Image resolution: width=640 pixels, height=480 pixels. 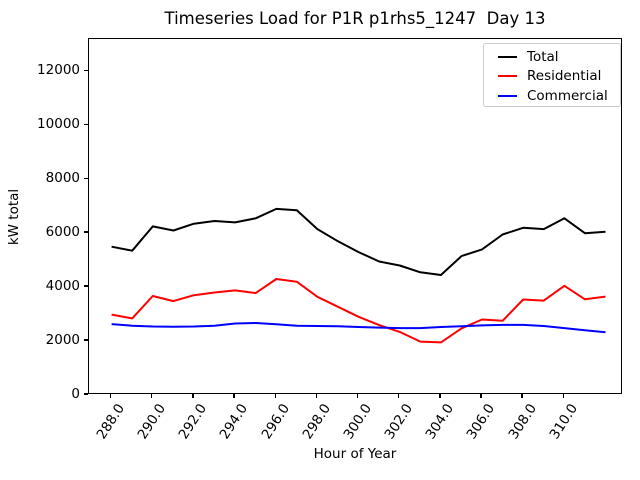 What do you see at coordinates (440, 422) in the screenshot?
I see `x-tick-label: 304.0` at bounding box center [440, 422].